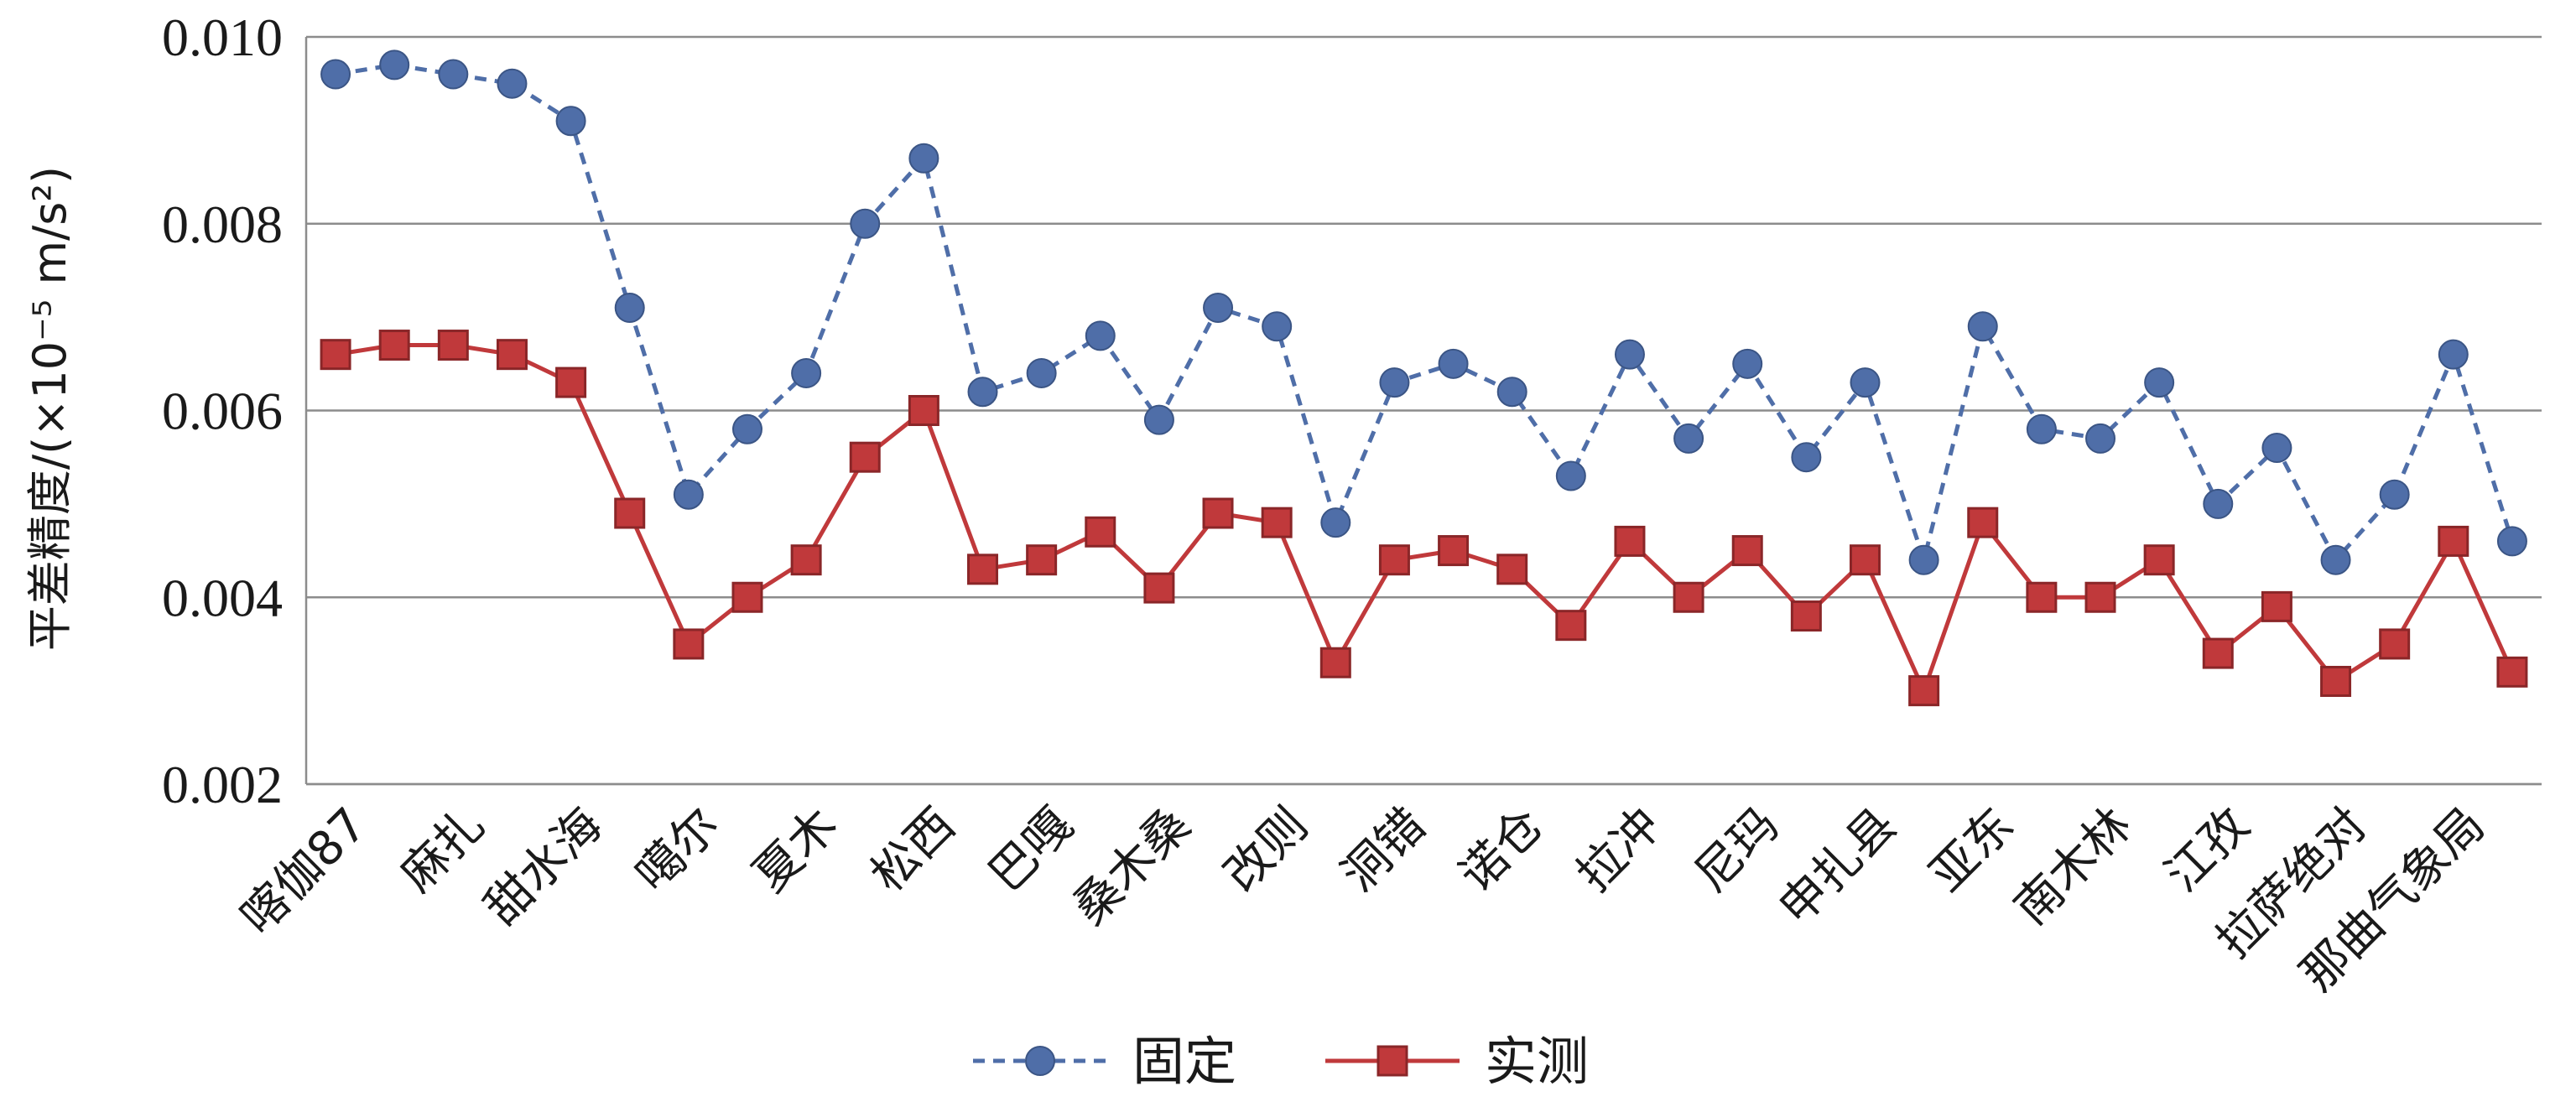  What do you see at coordinates (222, 224) in the screenshot?
I see `y-tick-label: 0.008` at bounding box center [222, 224].